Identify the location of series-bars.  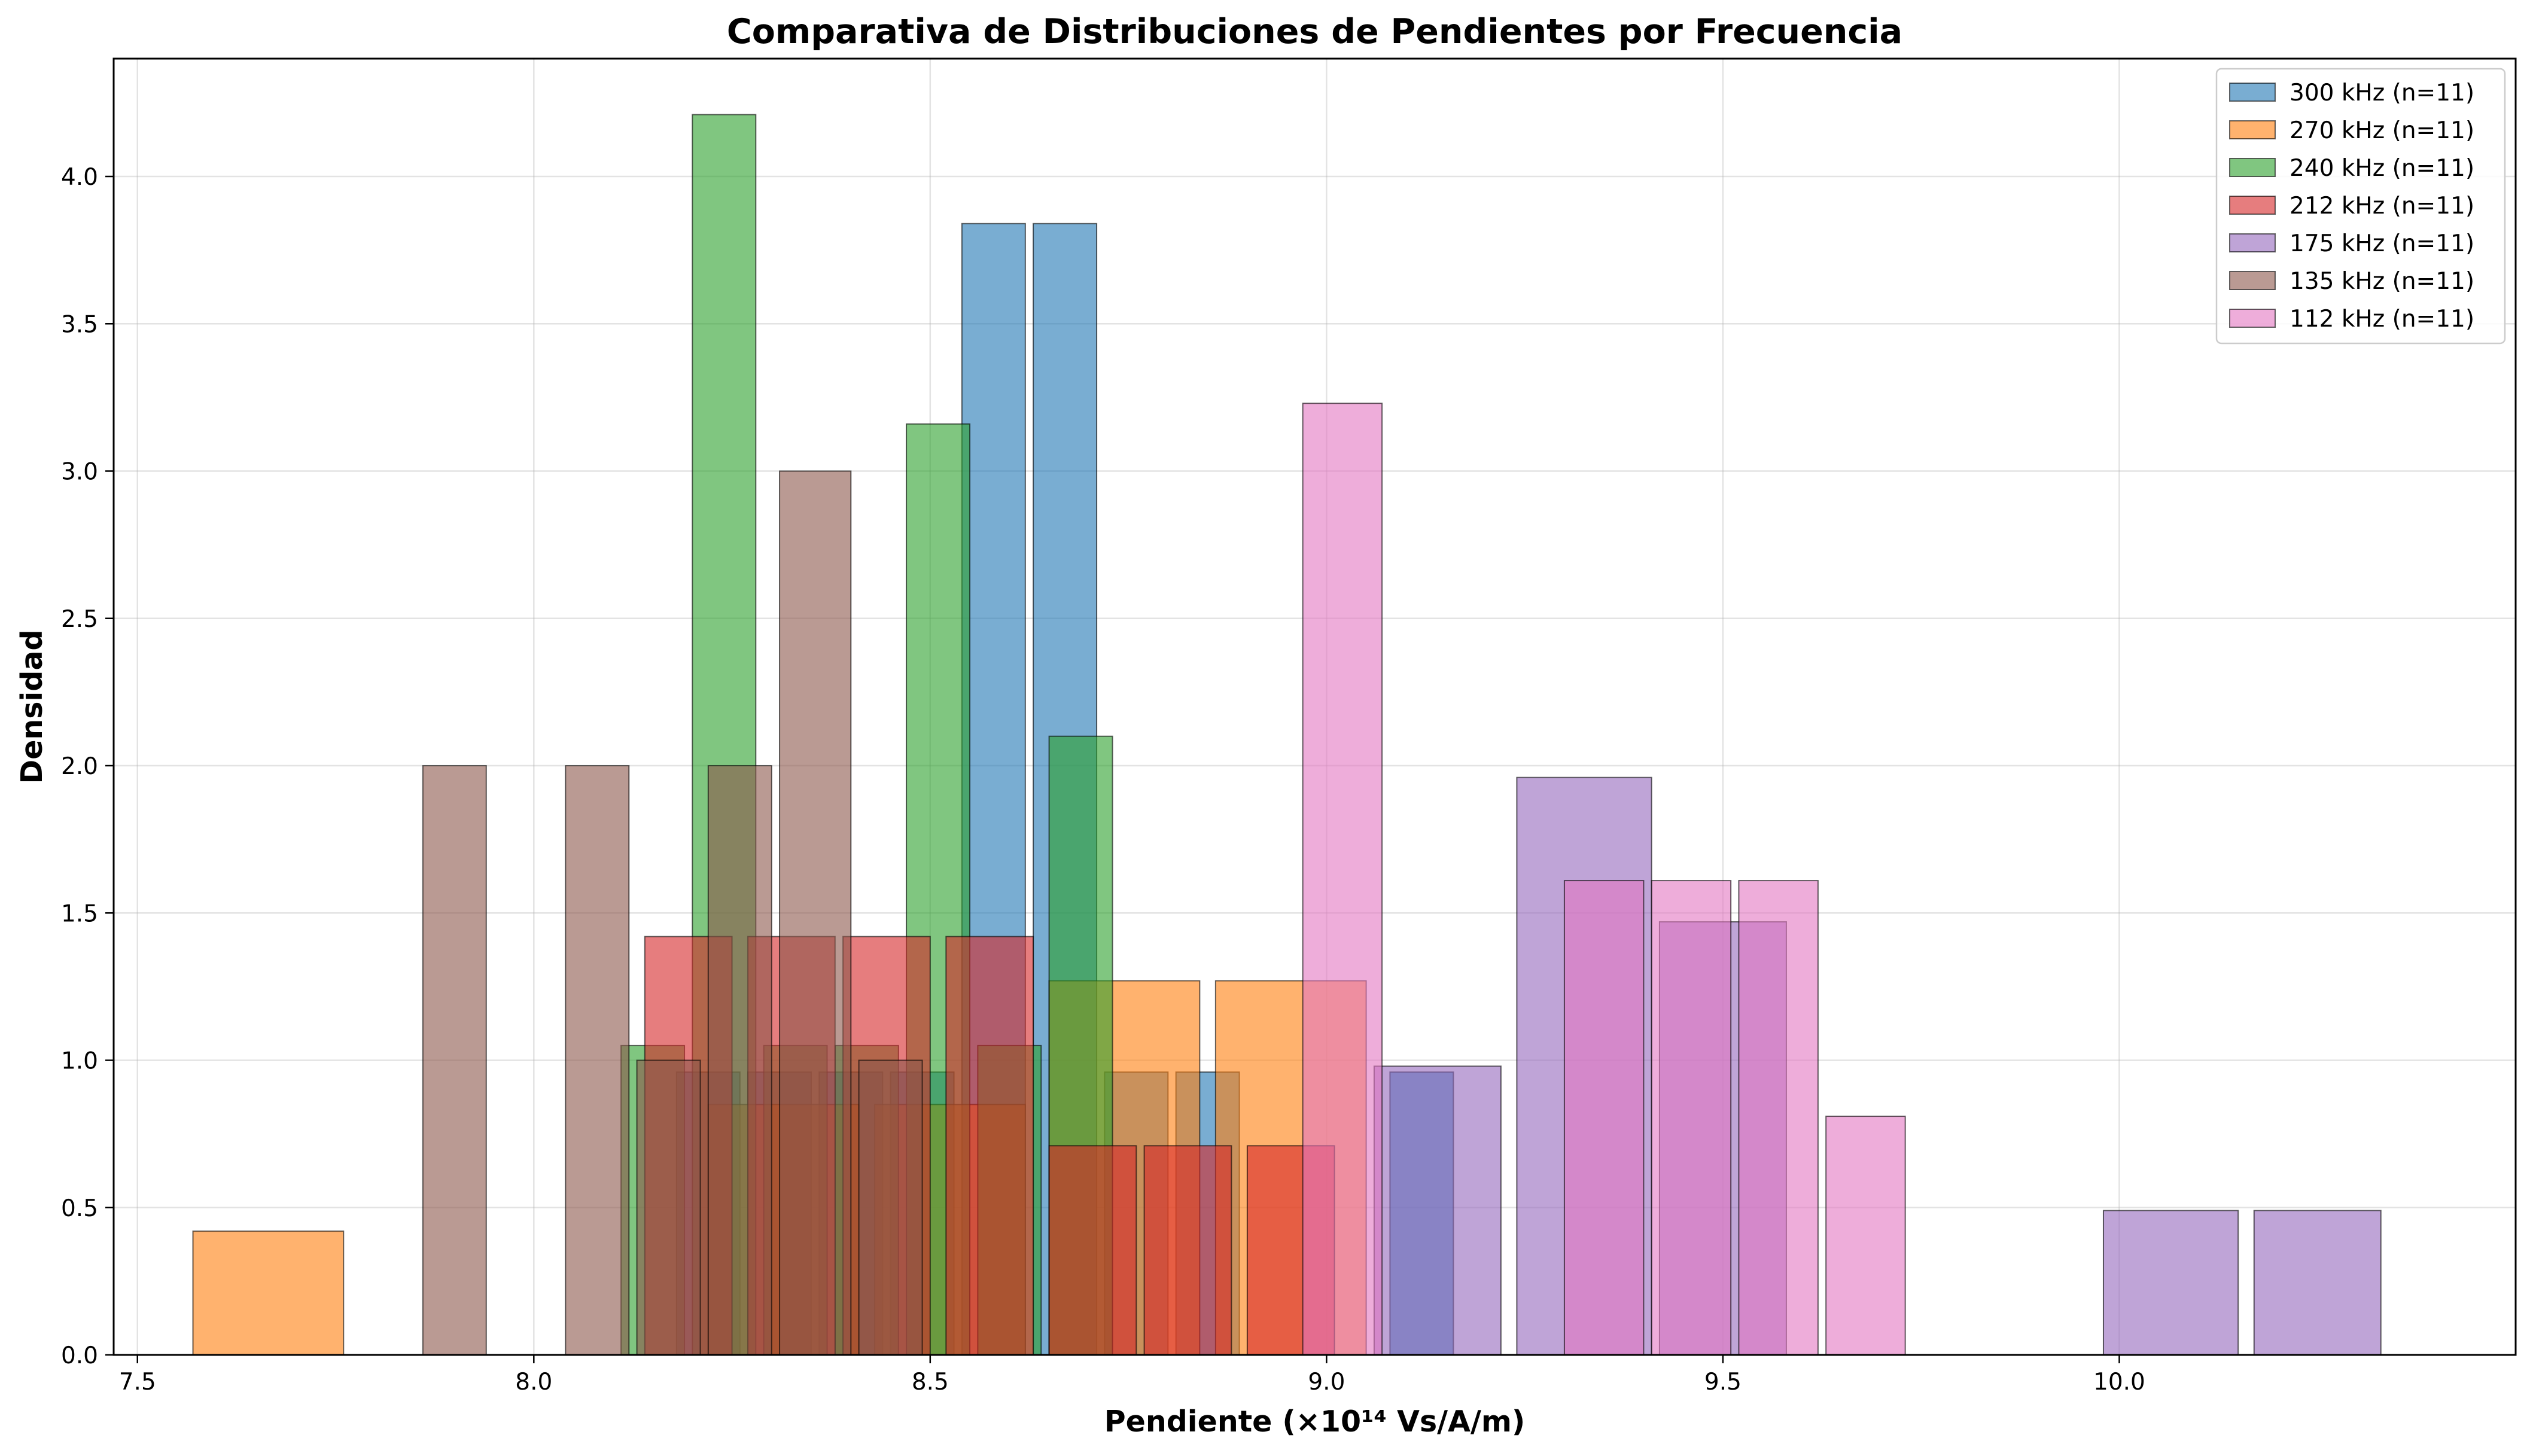
(672, 913).